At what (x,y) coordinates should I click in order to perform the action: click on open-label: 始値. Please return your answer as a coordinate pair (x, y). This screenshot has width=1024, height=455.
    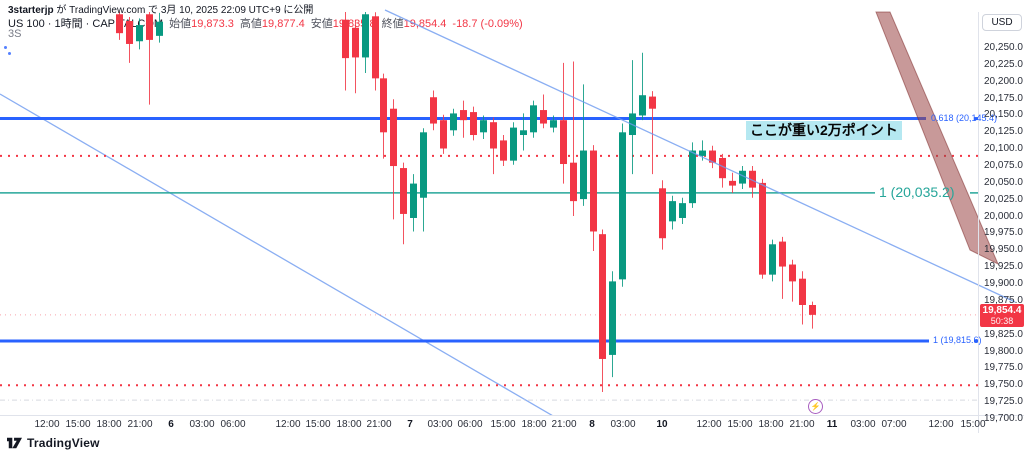
    Looking at the image, I should click on (180, 24).